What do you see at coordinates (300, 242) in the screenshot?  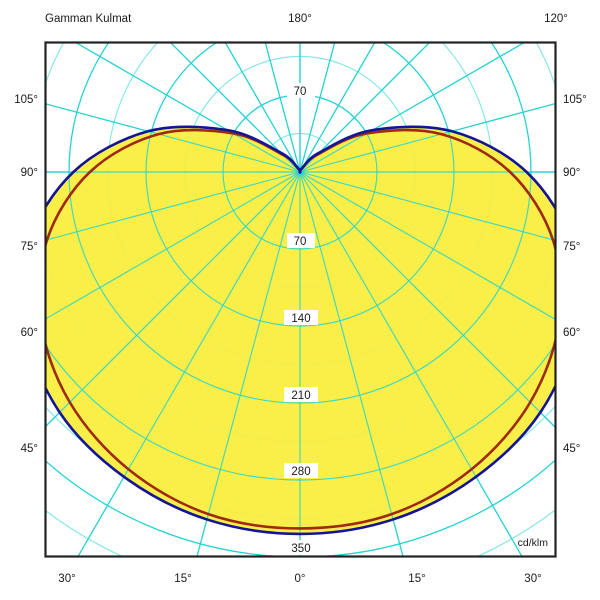 I see `radial-tick-70: 70` at bounding box center [300, 242].